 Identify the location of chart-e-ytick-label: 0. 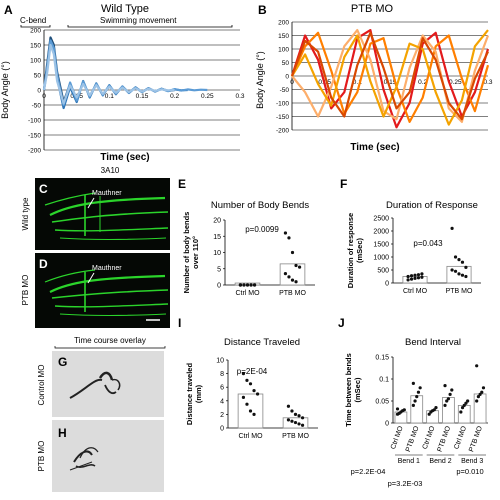
(219, 286).